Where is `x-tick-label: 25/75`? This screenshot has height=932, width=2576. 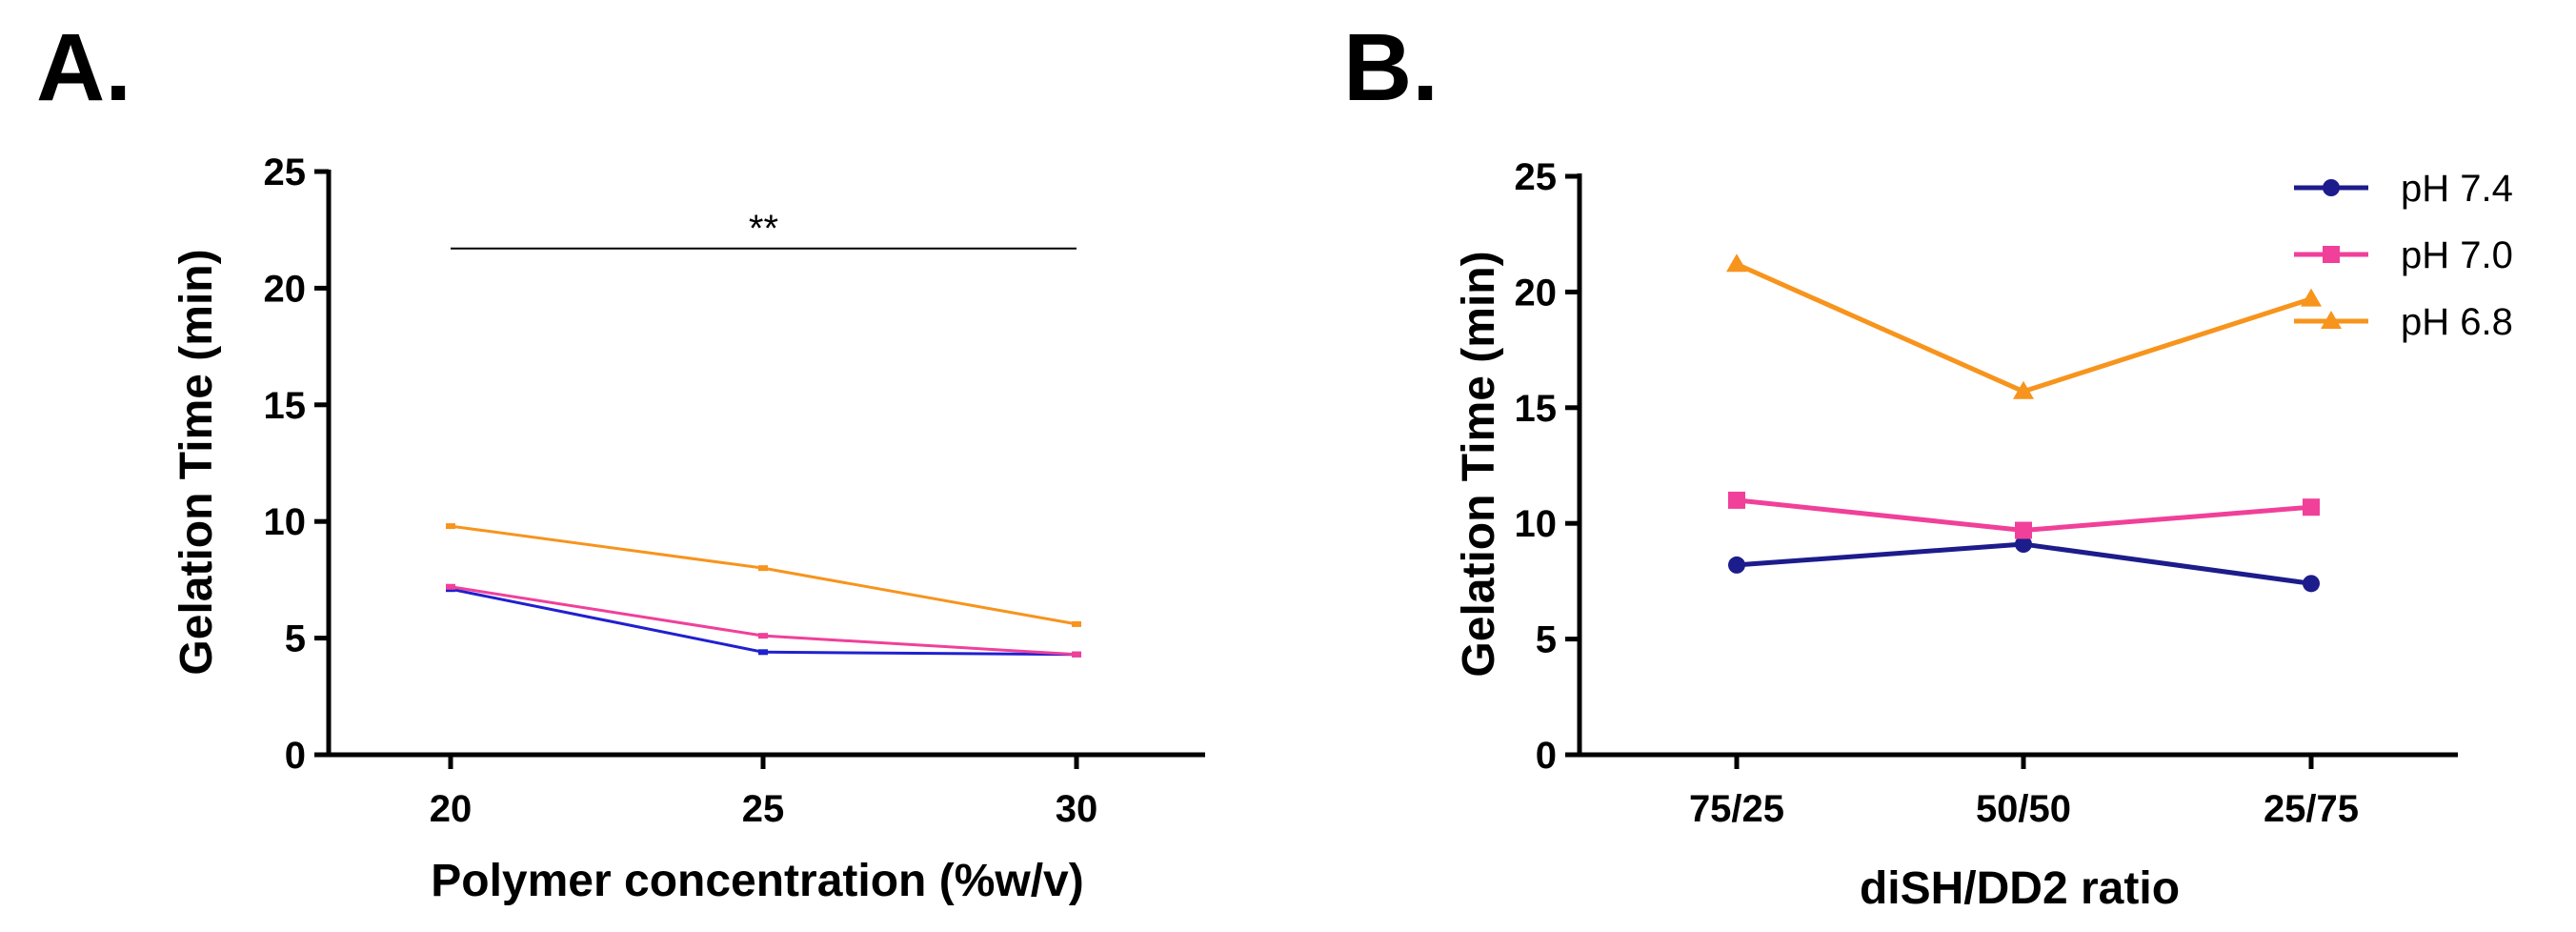
x-tick-label: 25/75 is located at coordinates (2311, 809).